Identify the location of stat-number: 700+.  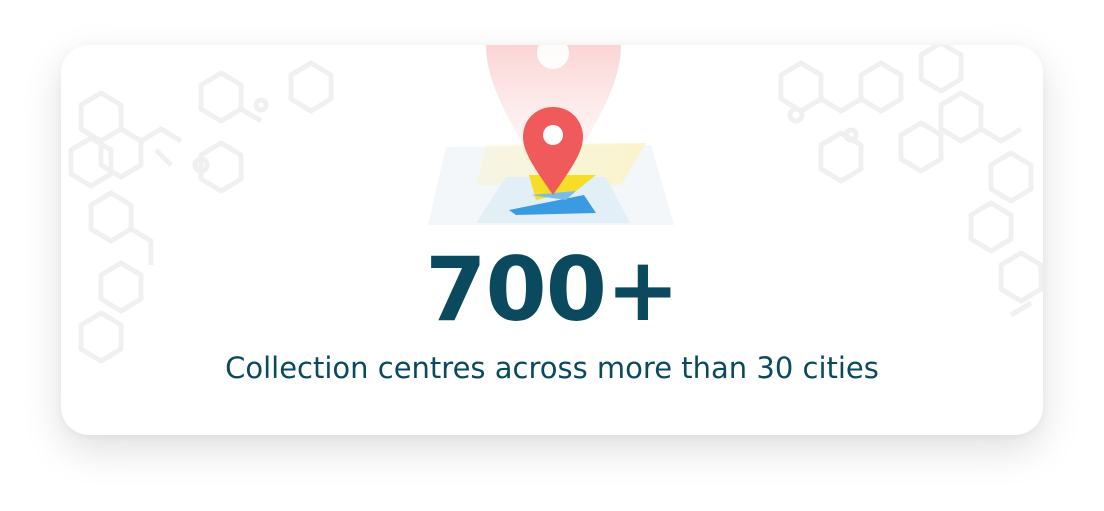
(552, 289).